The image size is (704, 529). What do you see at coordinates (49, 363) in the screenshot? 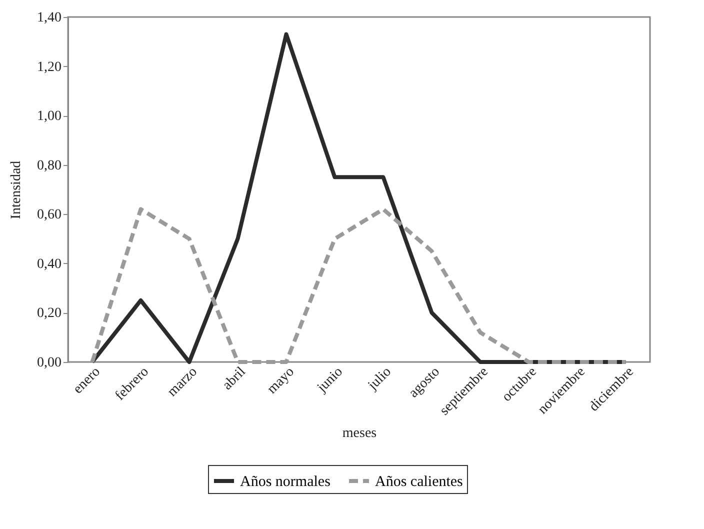
I see `y-tick-label: 0,00` at bounding box center [49, 363].